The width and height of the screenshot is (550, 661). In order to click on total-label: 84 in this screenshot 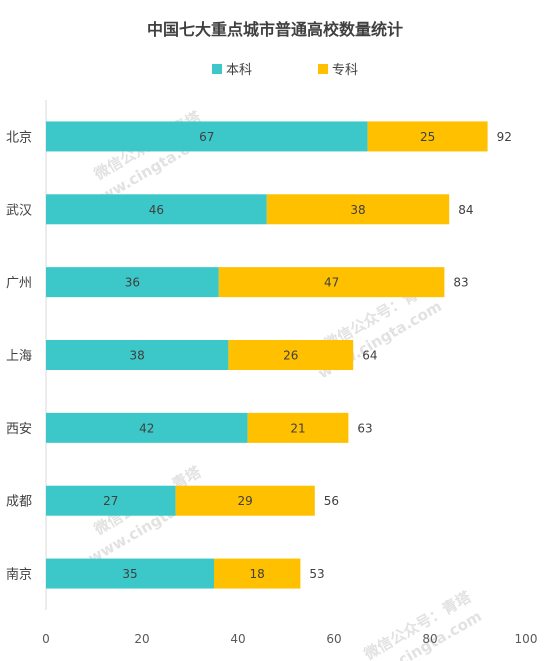, I will do `click(465, 210)`.